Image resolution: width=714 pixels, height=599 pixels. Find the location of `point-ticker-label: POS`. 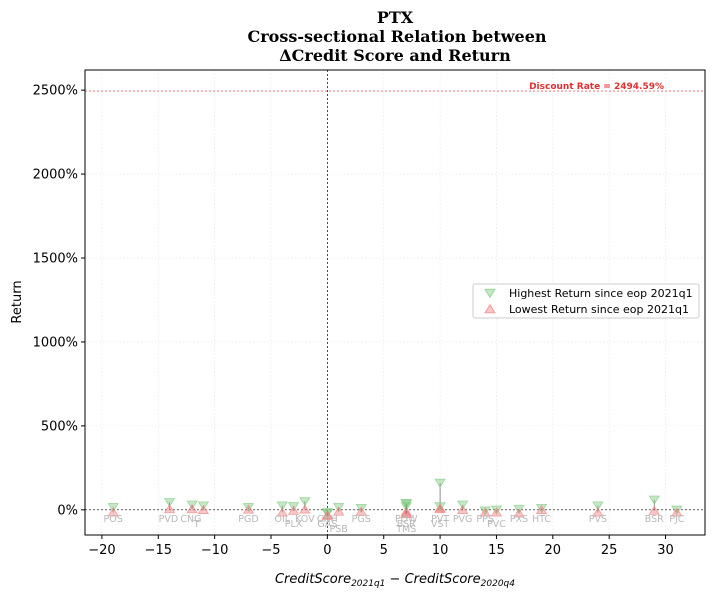

point-ticker-label: POS is located at coordinates (113, 519).